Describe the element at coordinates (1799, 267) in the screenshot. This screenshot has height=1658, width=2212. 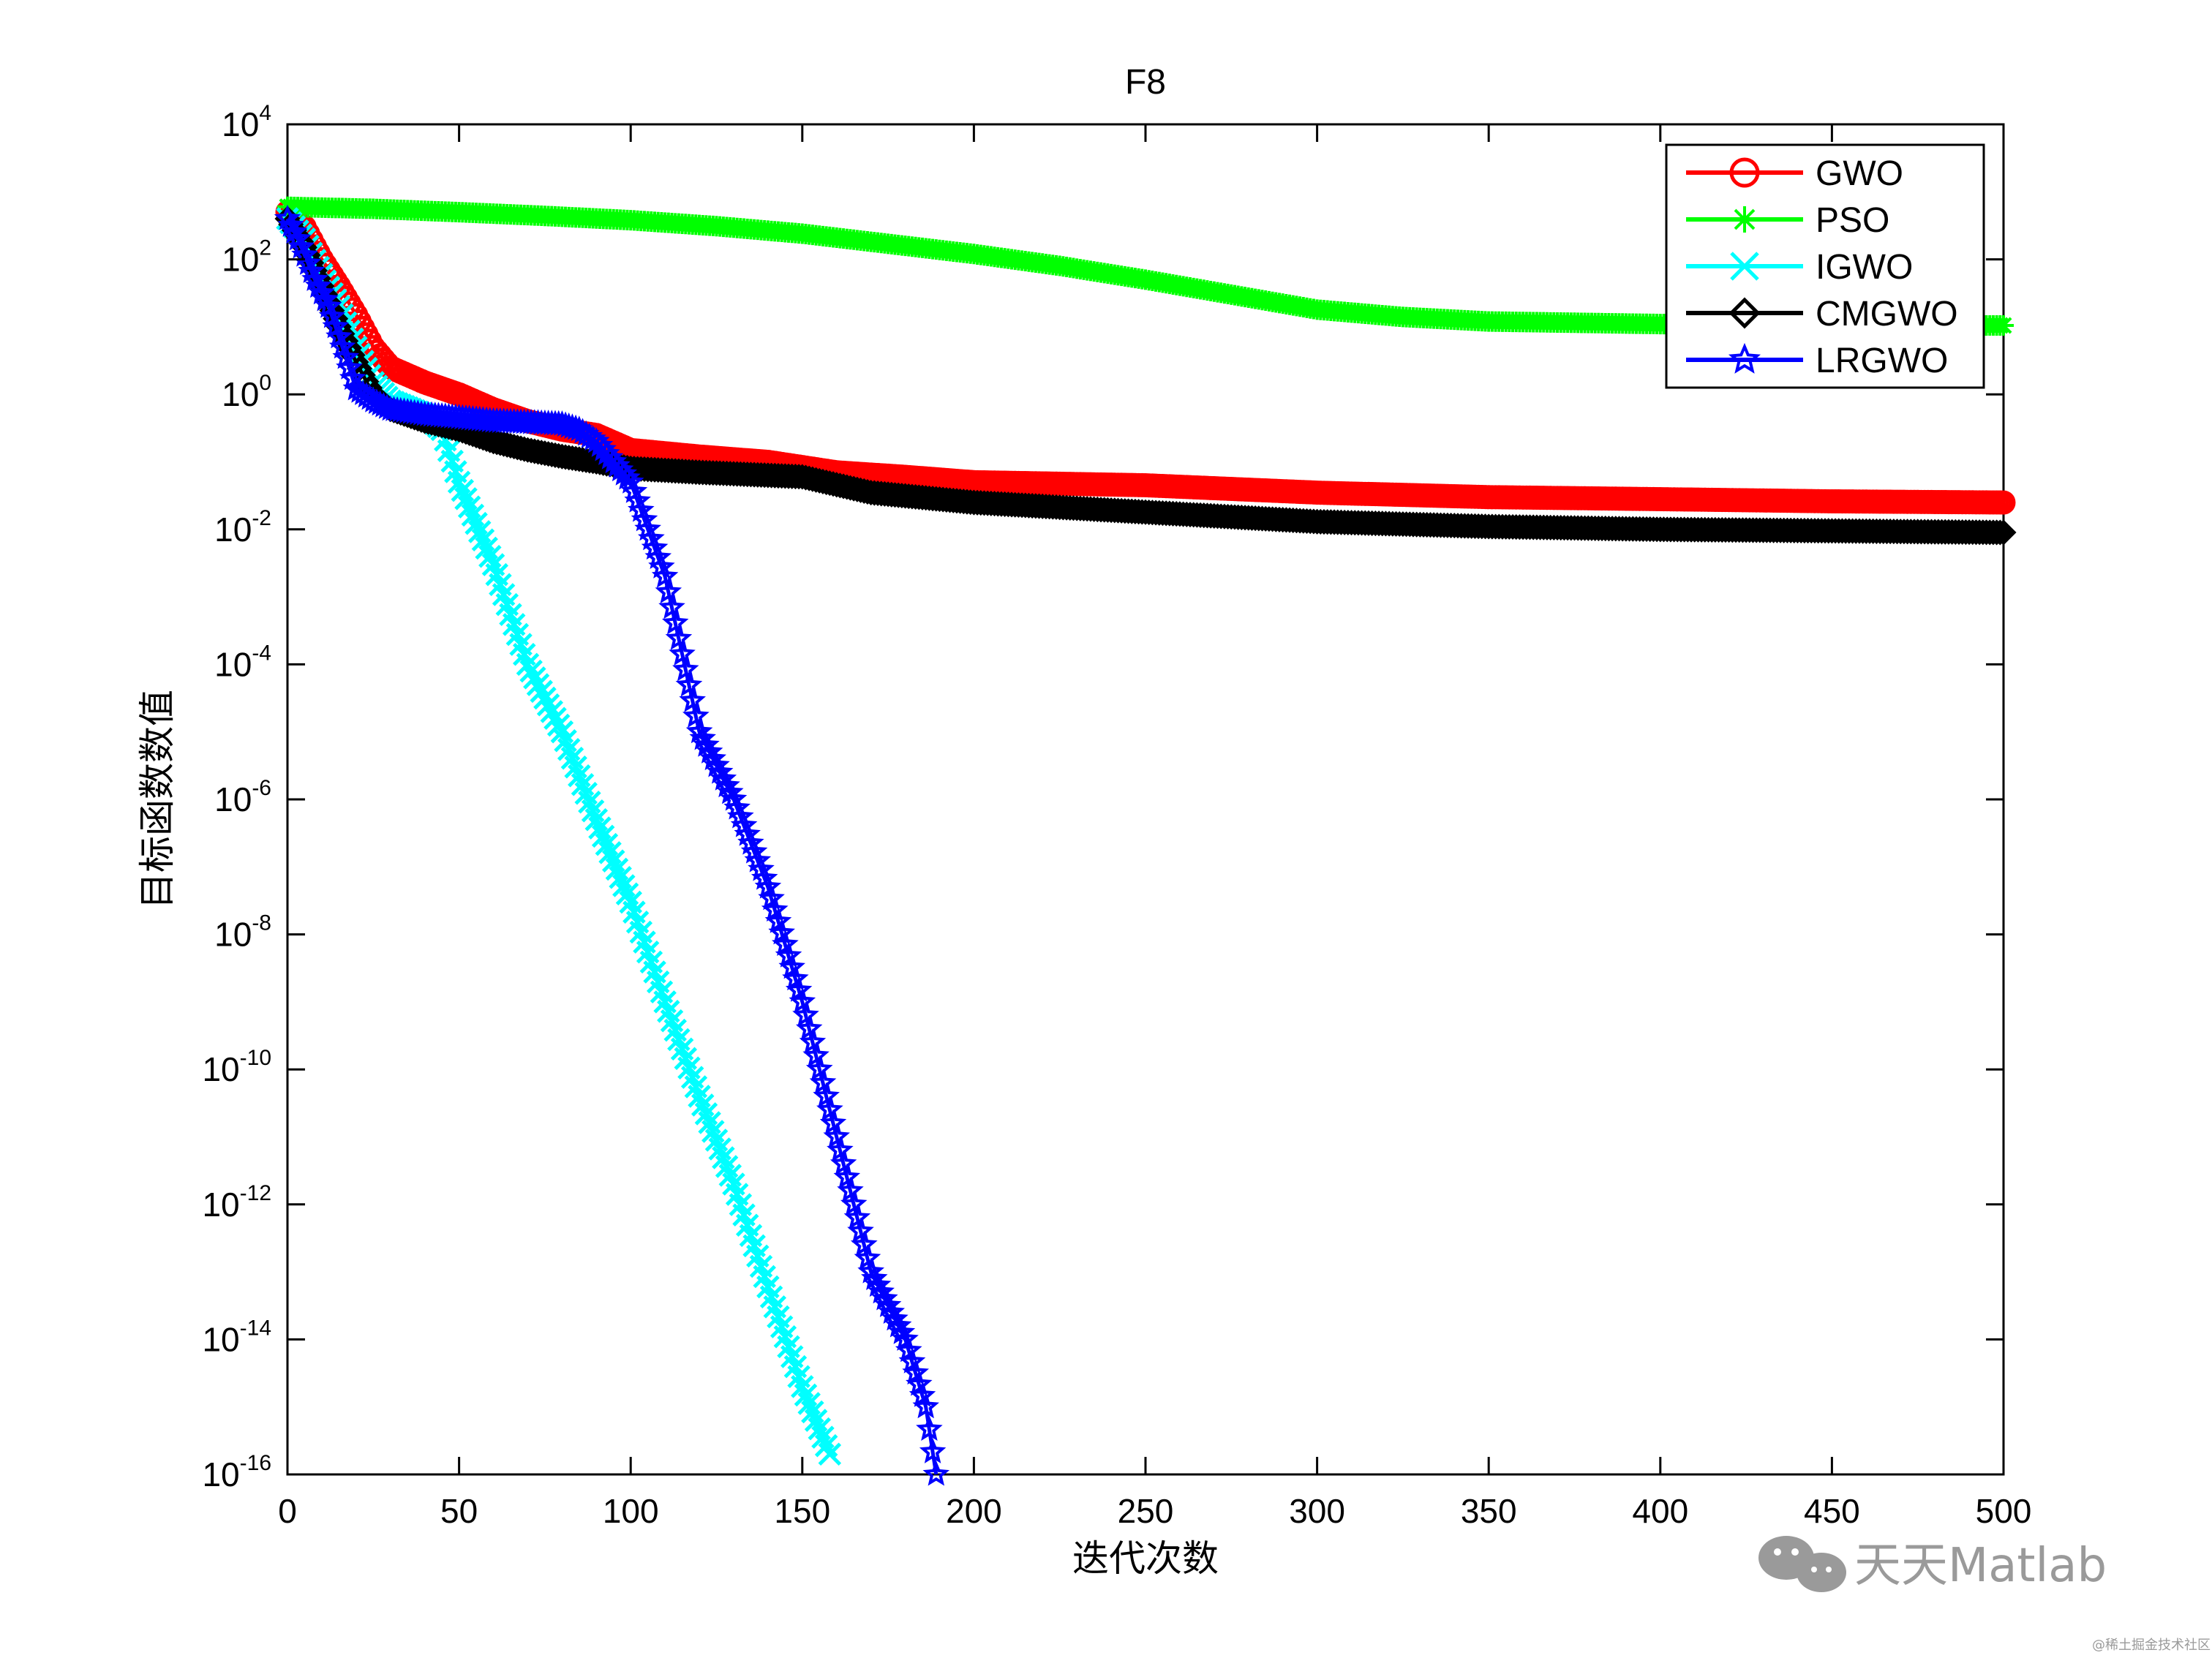
I see `legend-entry-igwo: IGWO` at that location.